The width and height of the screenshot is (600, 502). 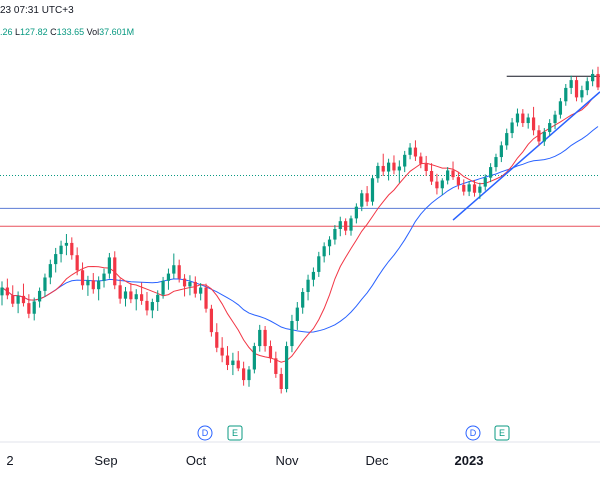 I want to click on horizontal-levels, so click(x=300, y=200).